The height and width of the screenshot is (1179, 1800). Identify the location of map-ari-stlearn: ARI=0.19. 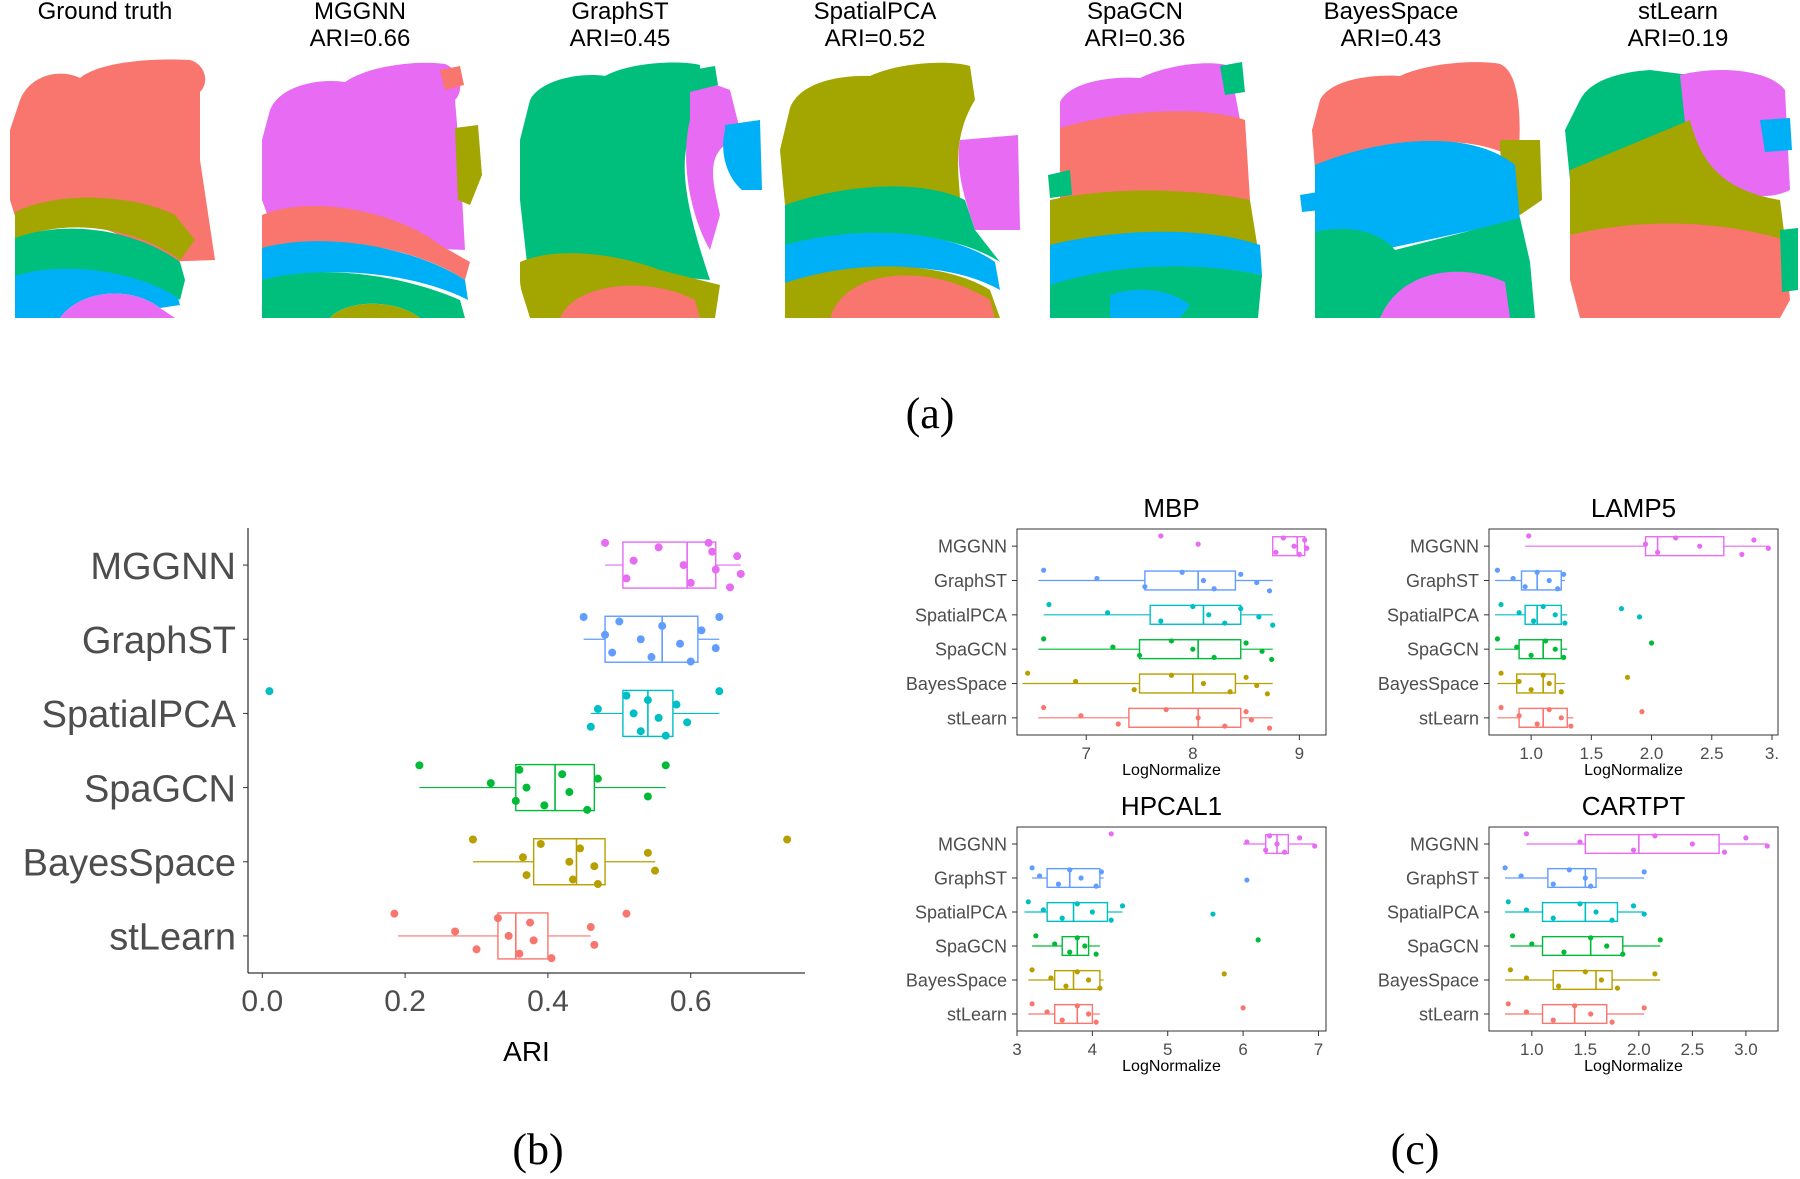
(1678, 38).